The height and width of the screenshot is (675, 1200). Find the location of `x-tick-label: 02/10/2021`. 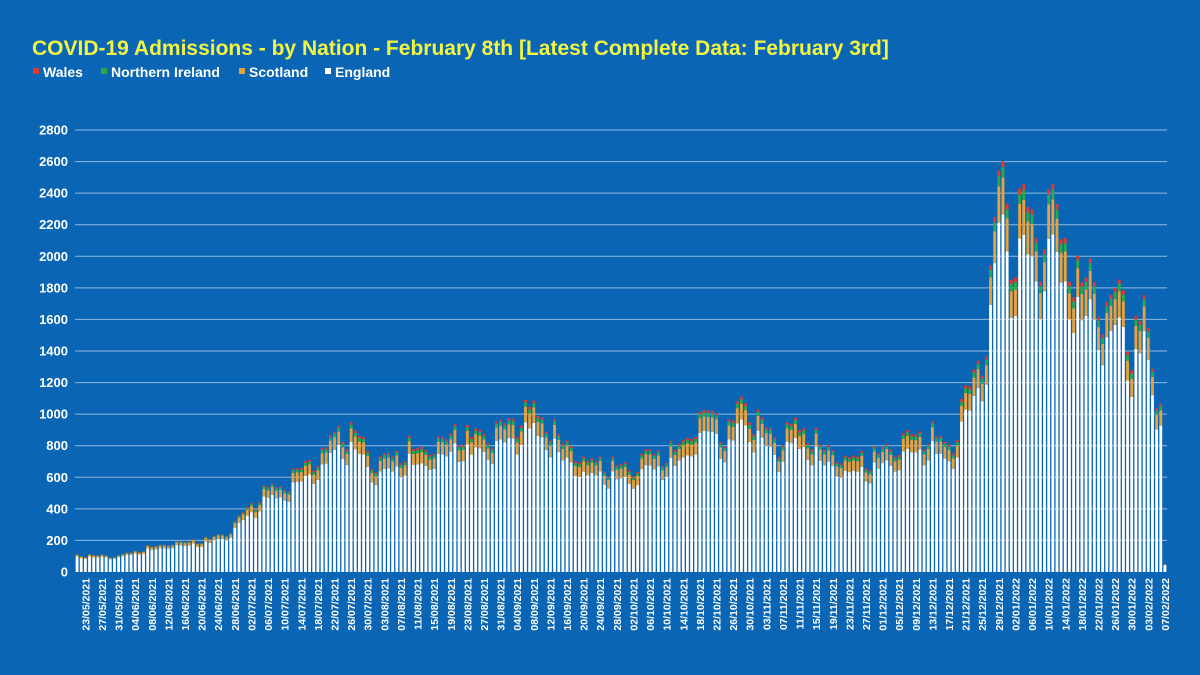

x-tick-label: 02/10/2021 is located at coordinates (635, 604).